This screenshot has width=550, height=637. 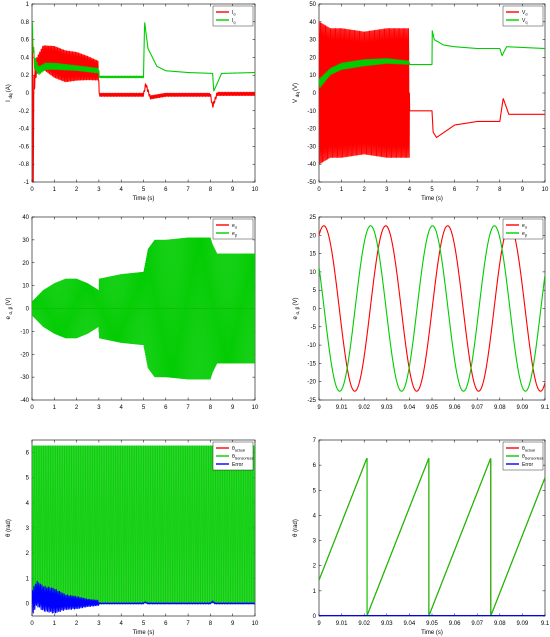 I want to click on y-axis-label-unit: (V), so click(x=296, y=302).